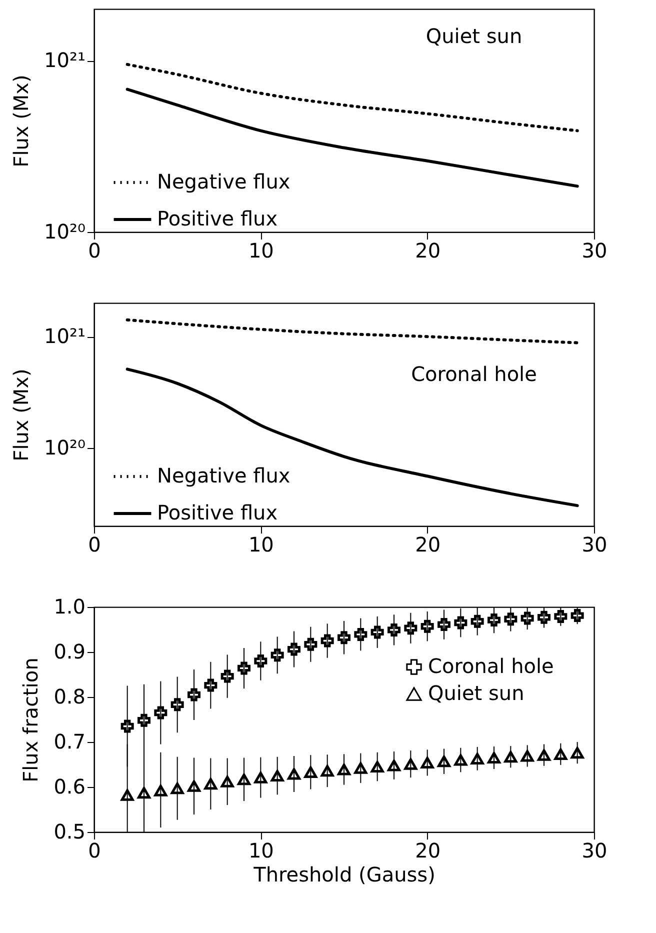 The image size is (656, 933). What do you see at coordinates (70, 652) in the screenshot?
I see `y-tick-label: 0.9` at bounding box center [70, 652].